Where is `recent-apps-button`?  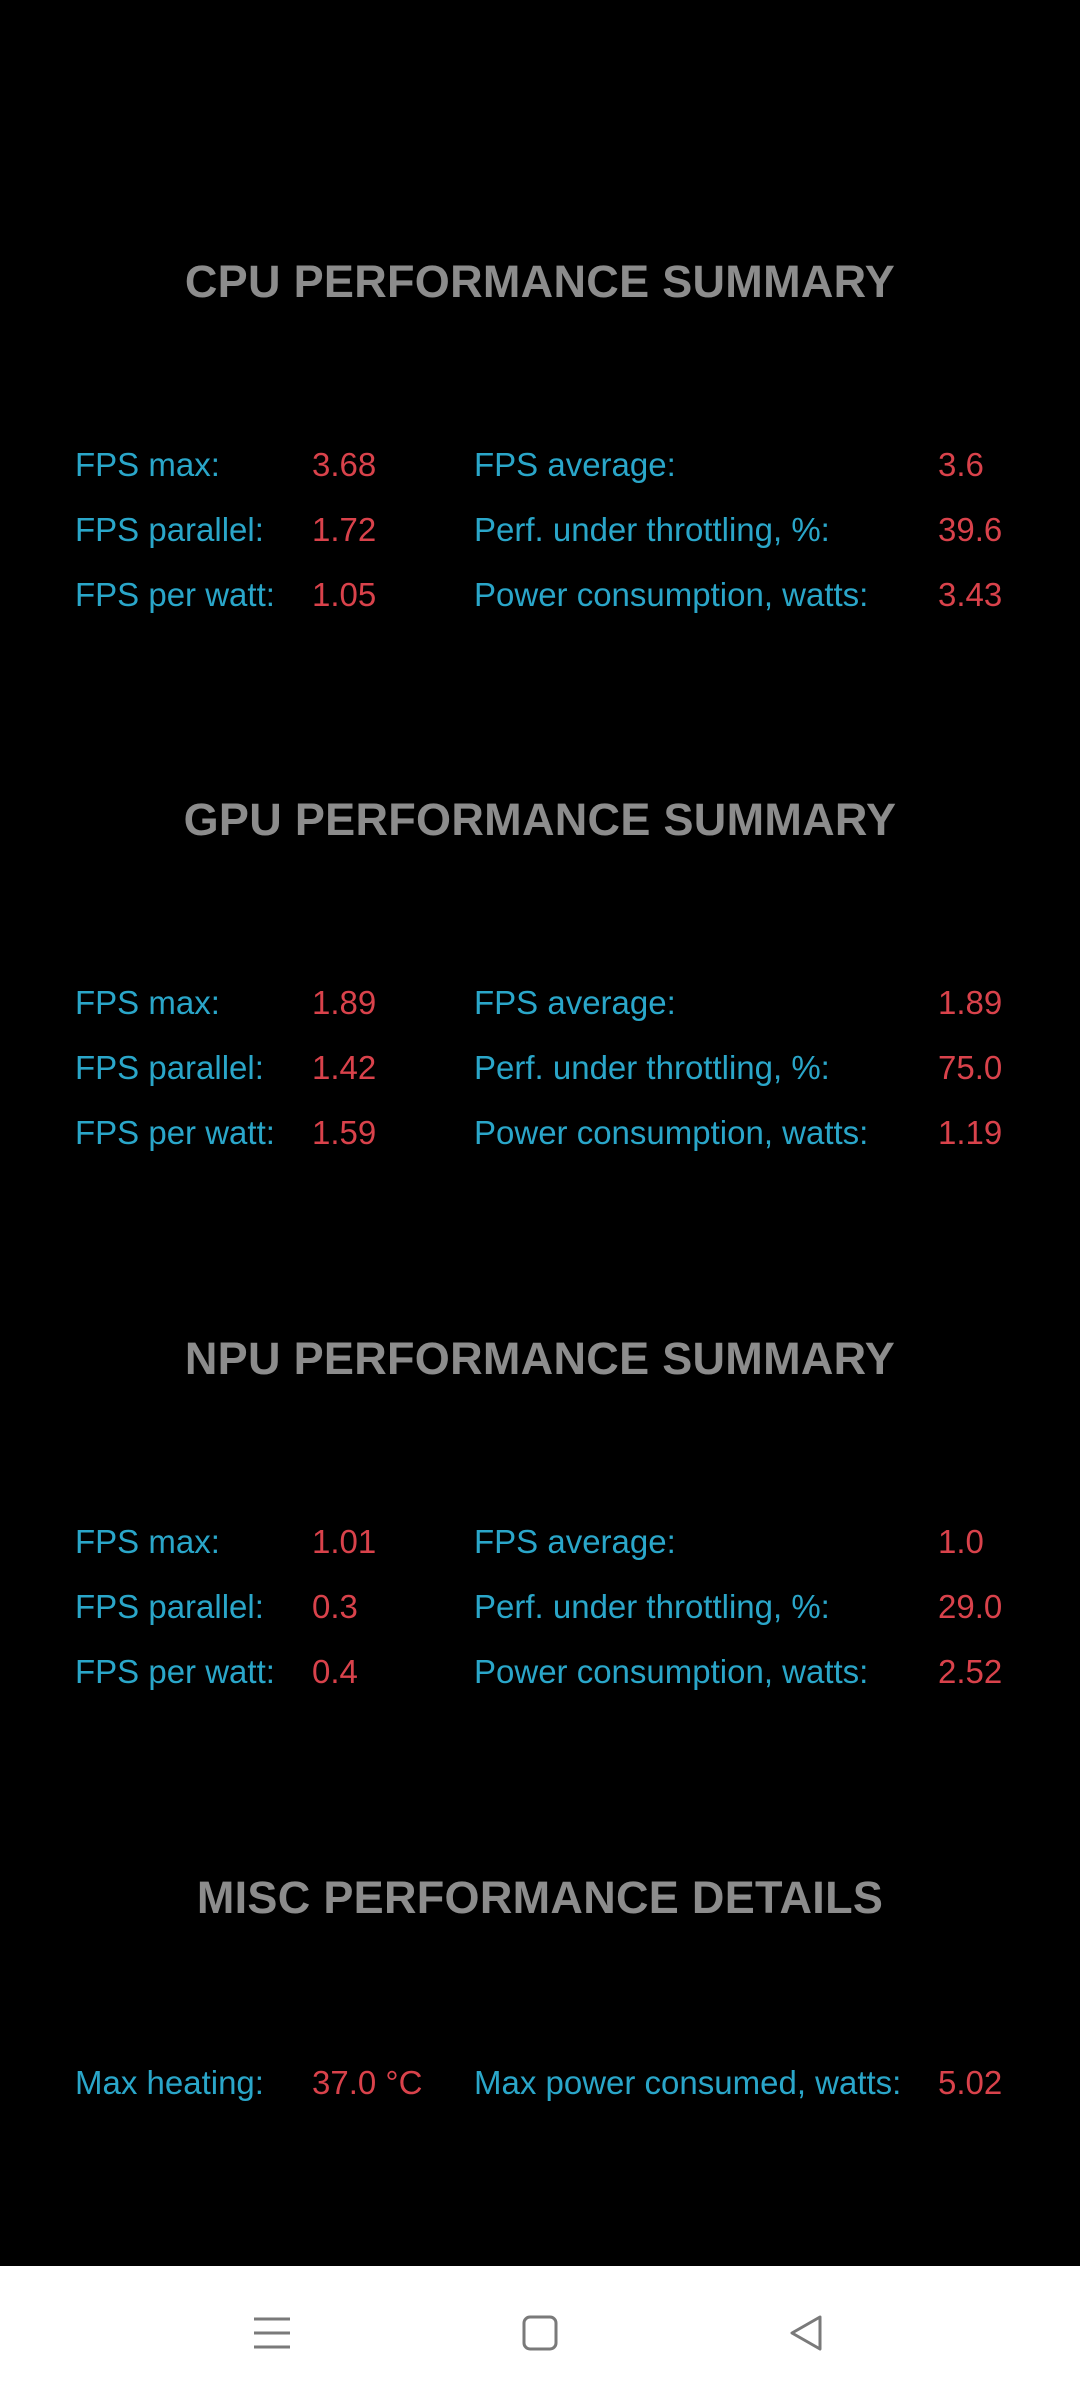 recent-apps-button is located at coordinates (272, 2333).